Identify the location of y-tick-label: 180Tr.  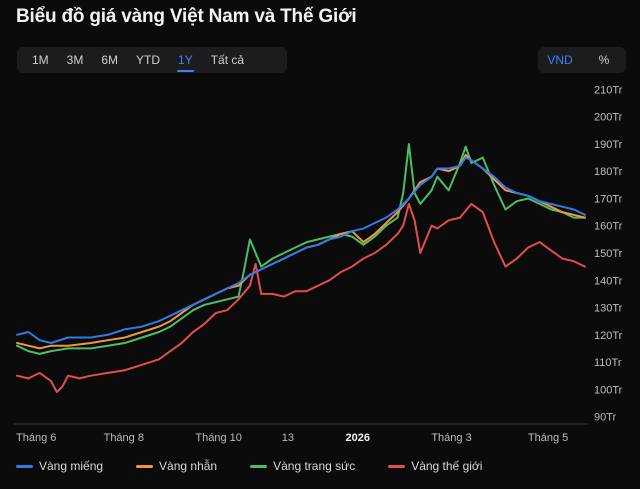
(608, 172).